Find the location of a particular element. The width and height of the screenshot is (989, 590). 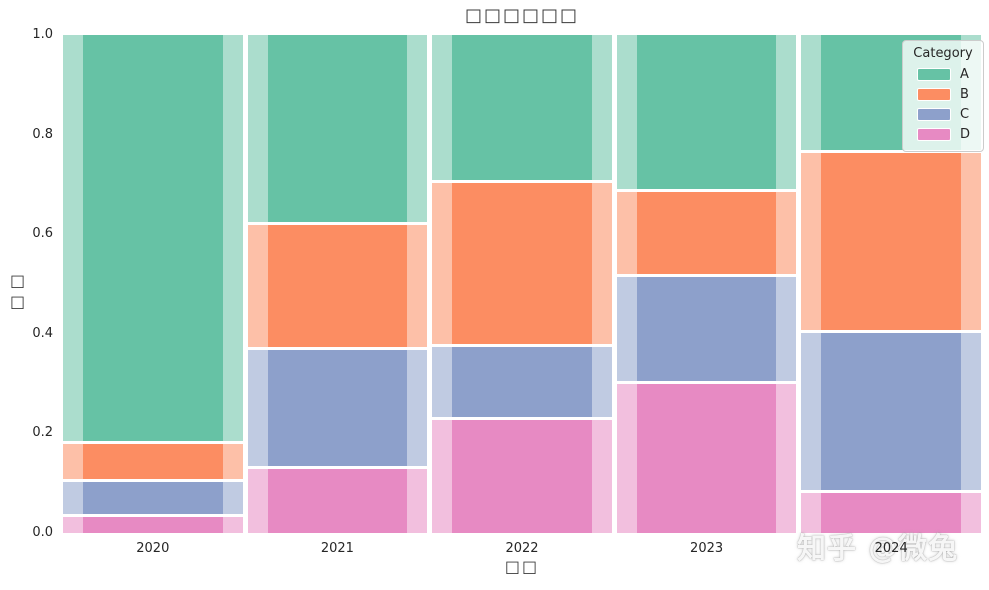

segment-c-2024 is located at coordinates (891, 410).